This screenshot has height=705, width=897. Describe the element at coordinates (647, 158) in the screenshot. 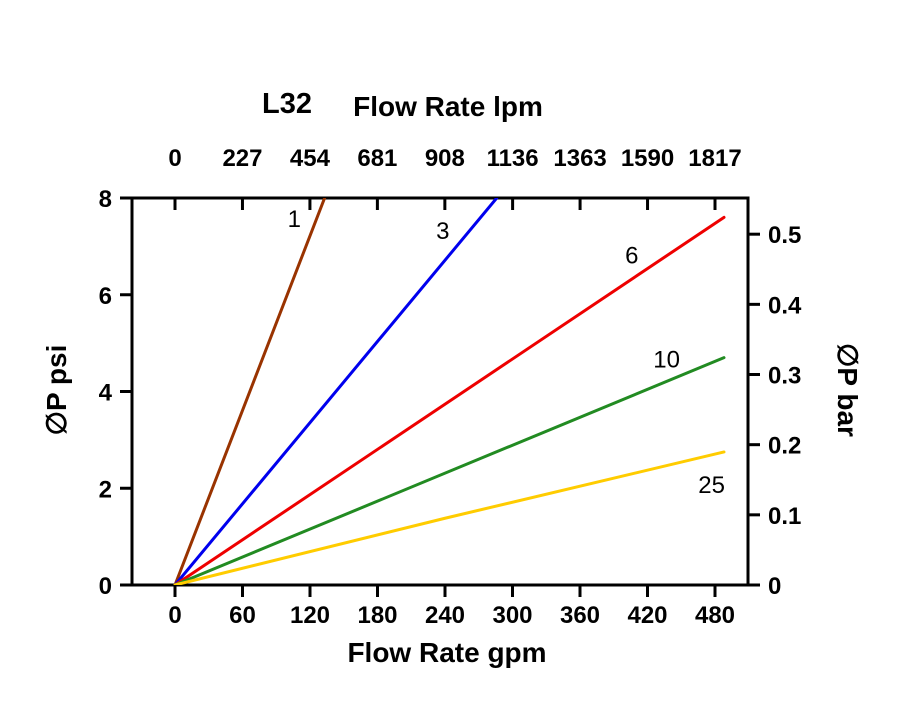

I see `x2-tick-label: 1590` at that location.